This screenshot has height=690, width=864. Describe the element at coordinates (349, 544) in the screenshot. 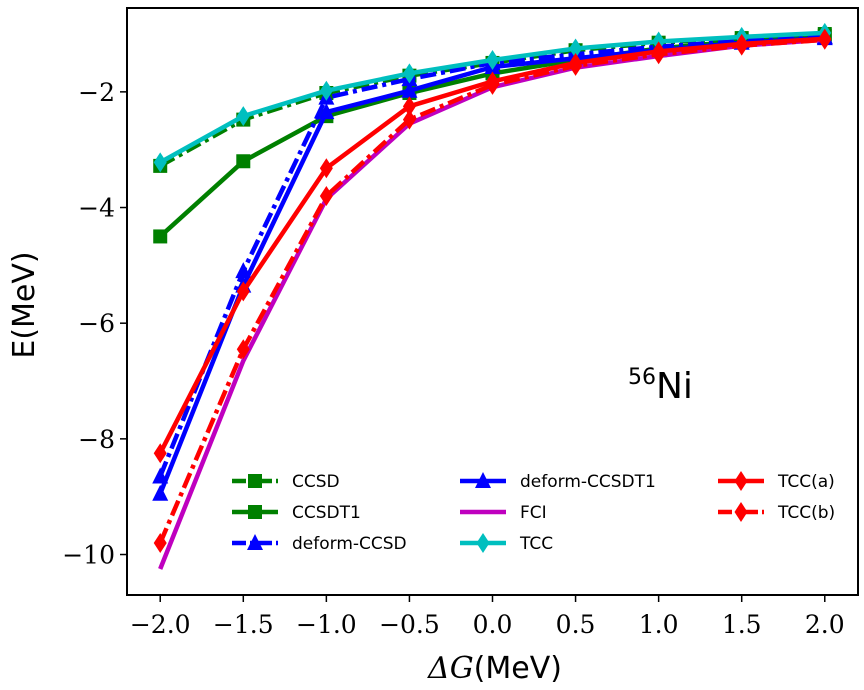

I see `legend-label: deform-CCSD` at that location.